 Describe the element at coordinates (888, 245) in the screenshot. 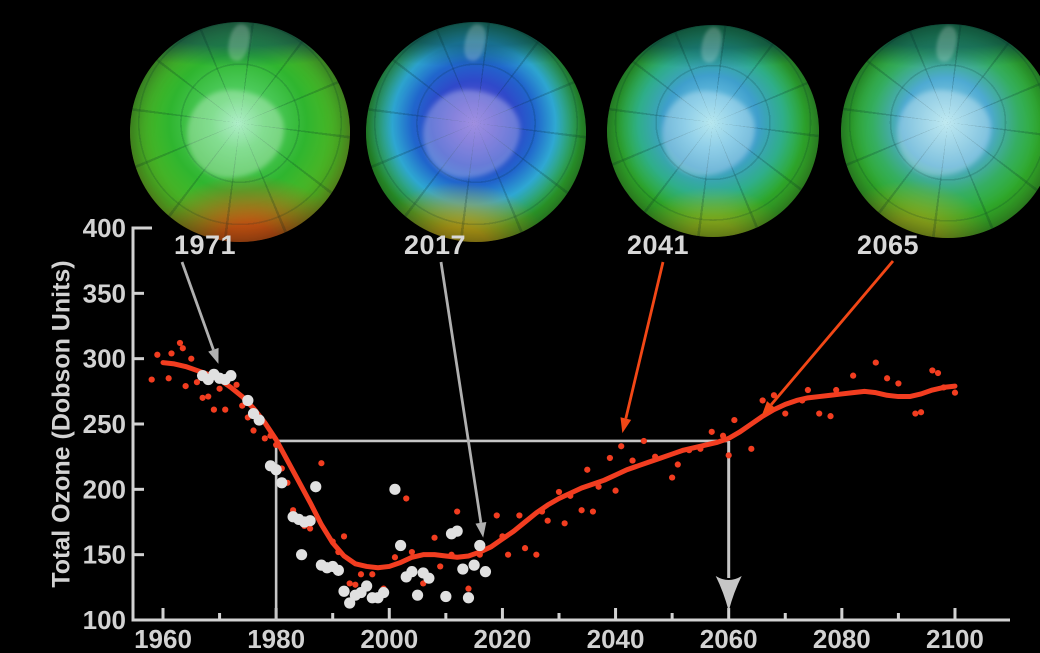

I see `globe-year-label-2065: 2065` at that location.